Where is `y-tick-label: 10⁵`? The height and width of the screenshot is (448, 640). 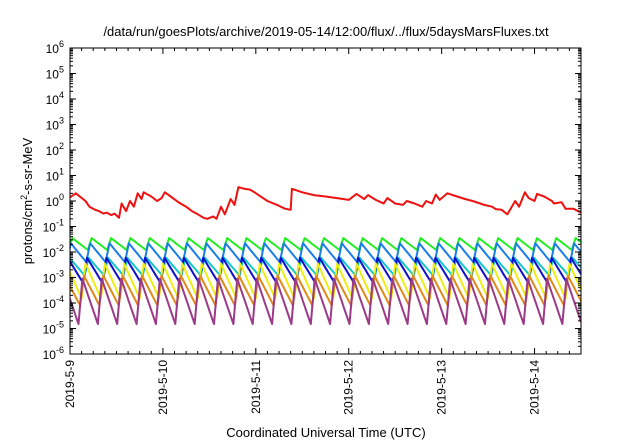
y-tick-label: 10⁵ is located at coordinates (55, 73).